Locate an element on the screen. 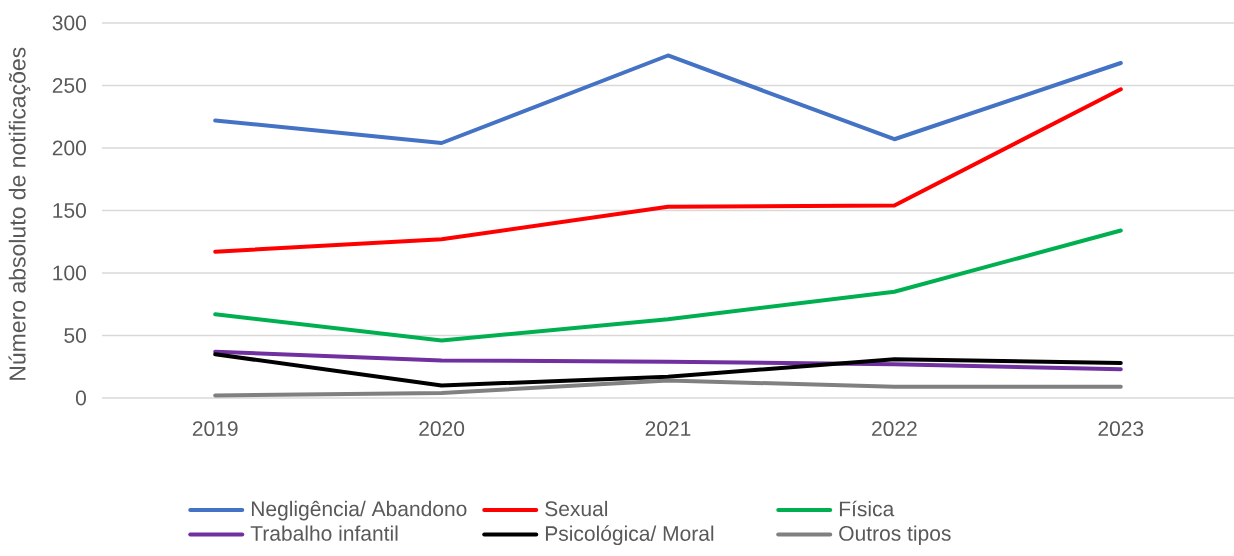  y-tick-label: 150 is located at coordinates (69, 210).